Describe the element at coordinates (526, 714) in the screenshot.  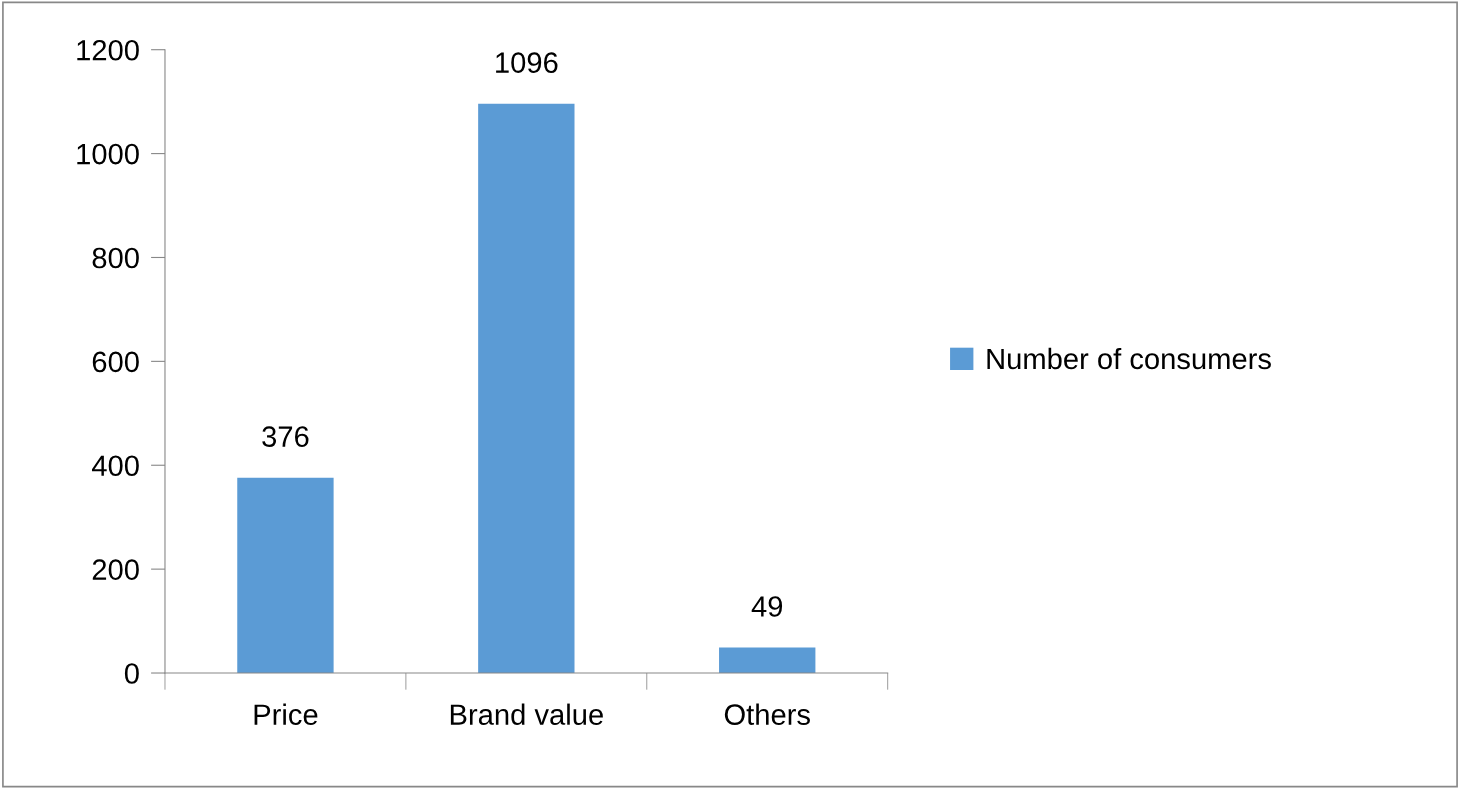
I see `x-tick-label: Brand value` at that location.